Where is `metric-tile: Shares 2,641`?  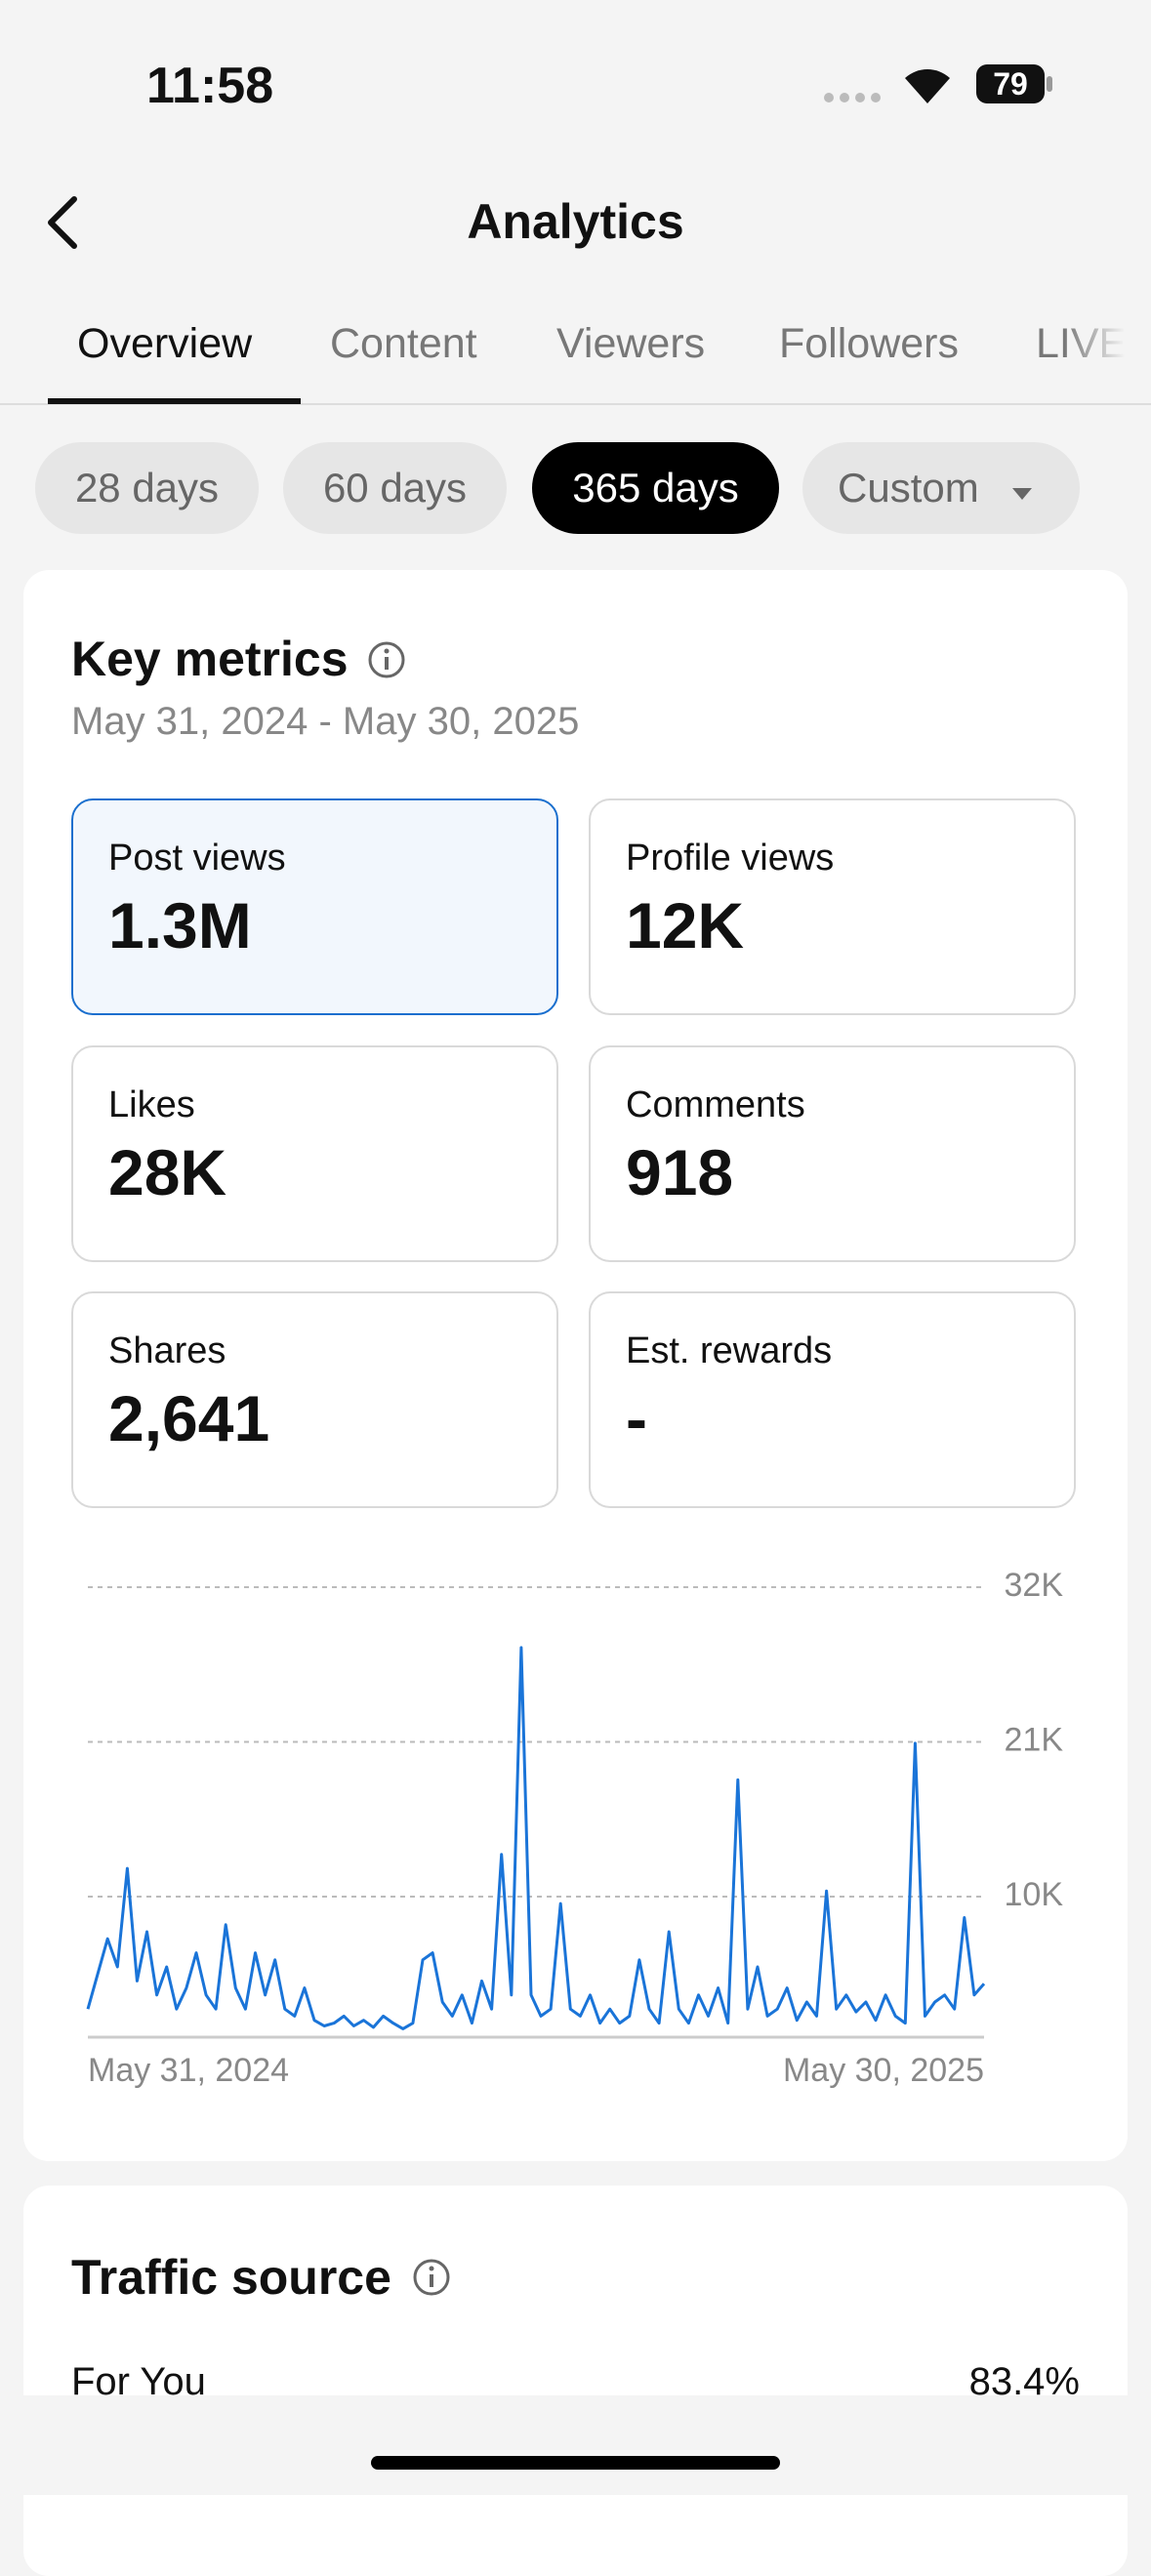 metric-tile: Shares 2,641 is located at coordinates (314, 1399).